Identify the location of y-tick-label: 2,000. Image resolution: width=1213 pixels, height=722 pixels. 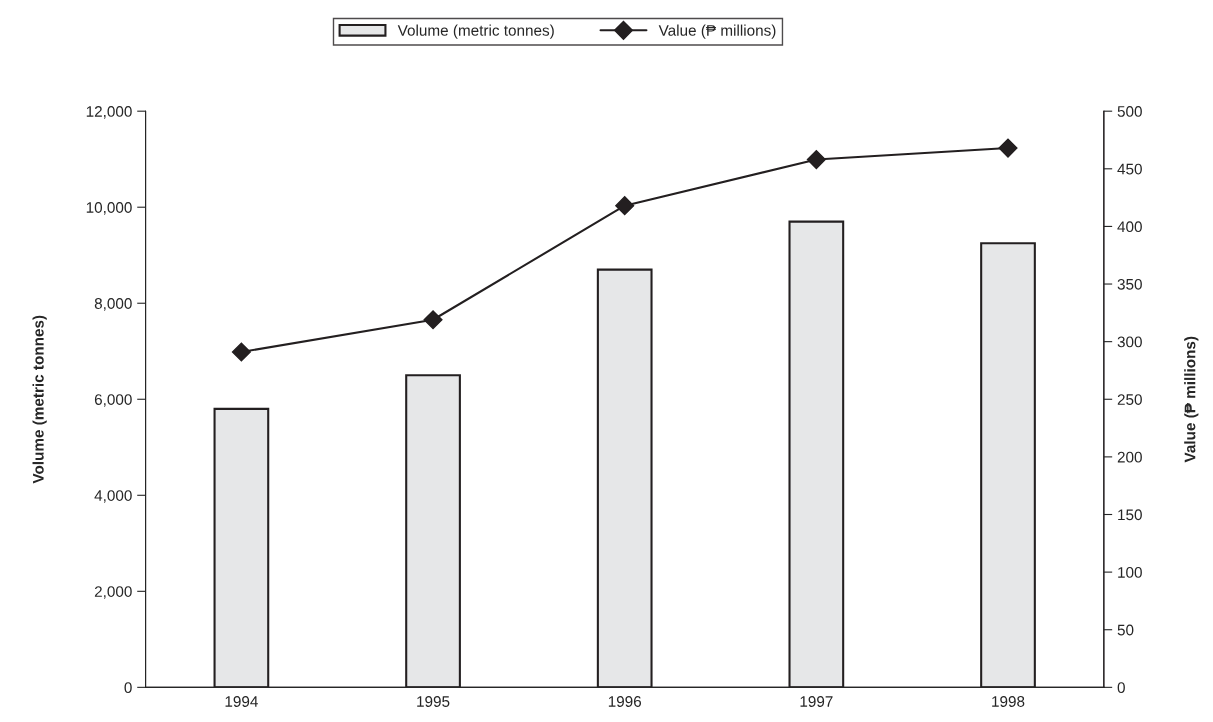
(113, 592).